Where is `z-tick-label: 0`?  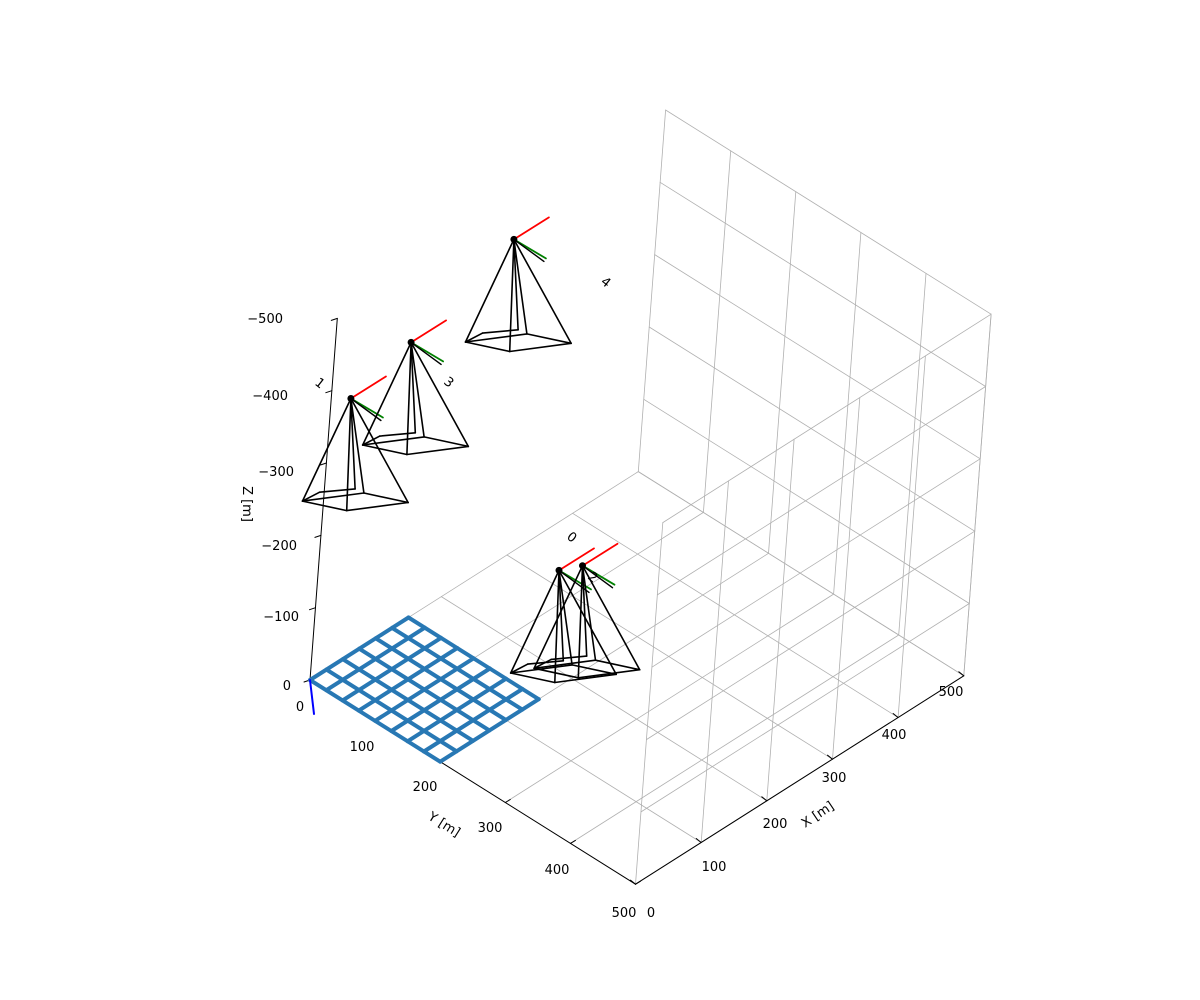 z-tick-label: 0 is located at coordinates (287, 686).